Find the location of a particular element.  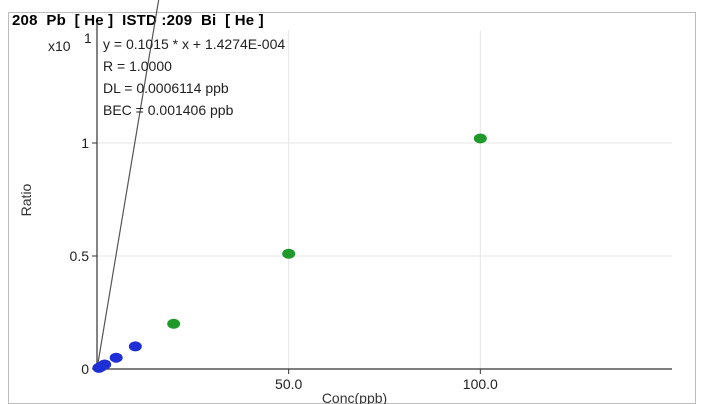

y-scale-exponent: 1 is located at coordinates (88, 38).